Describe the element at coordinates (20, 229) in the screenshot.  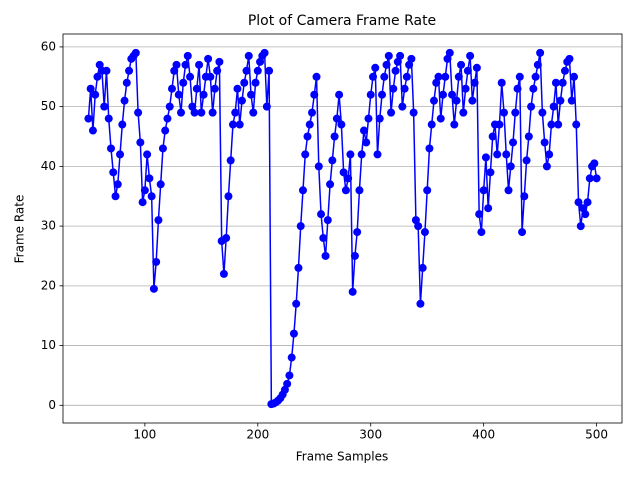
I see `y-axis-label: Frame Rate` at that location.